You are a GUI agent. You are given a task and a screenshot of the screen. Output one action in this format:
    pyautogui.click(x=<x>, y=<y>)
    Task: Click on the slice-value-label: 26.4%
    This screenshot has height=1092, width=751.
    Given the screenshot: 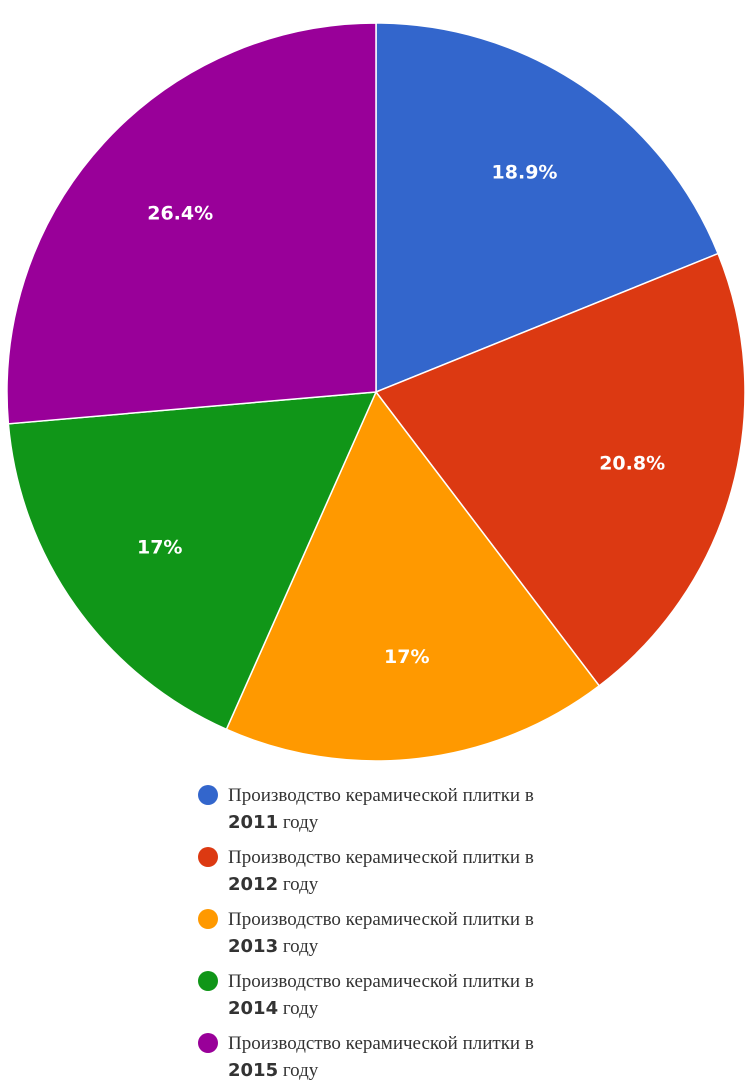 What is the action you would take?
    pyautogui.click(x=180, y=213)
    